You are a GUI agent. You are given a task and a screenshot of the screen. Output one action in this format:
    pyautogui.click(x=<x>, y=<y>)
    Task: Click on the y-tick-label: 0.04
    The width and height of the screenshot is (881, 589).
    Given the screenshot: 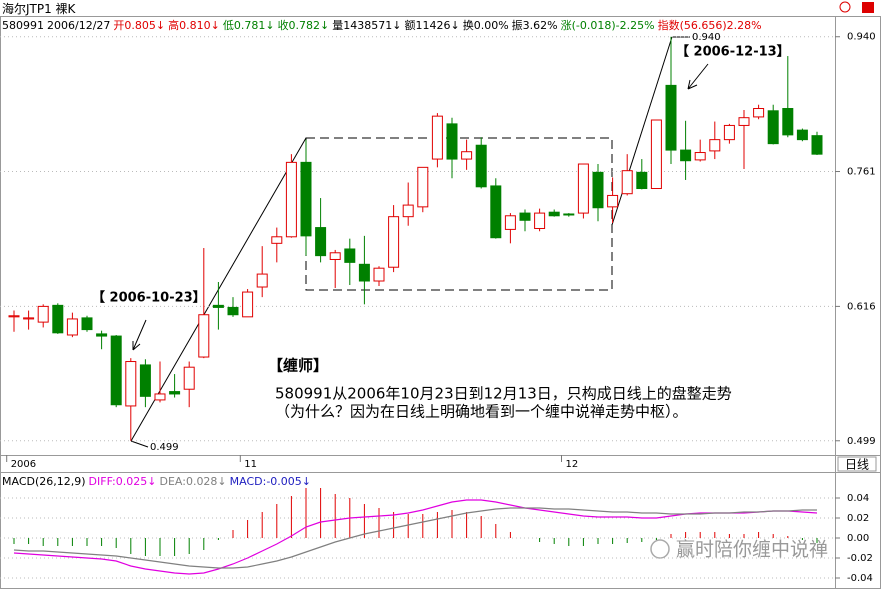 What is the action you would take?
    pyautogui.click(x=858, y=498)
    